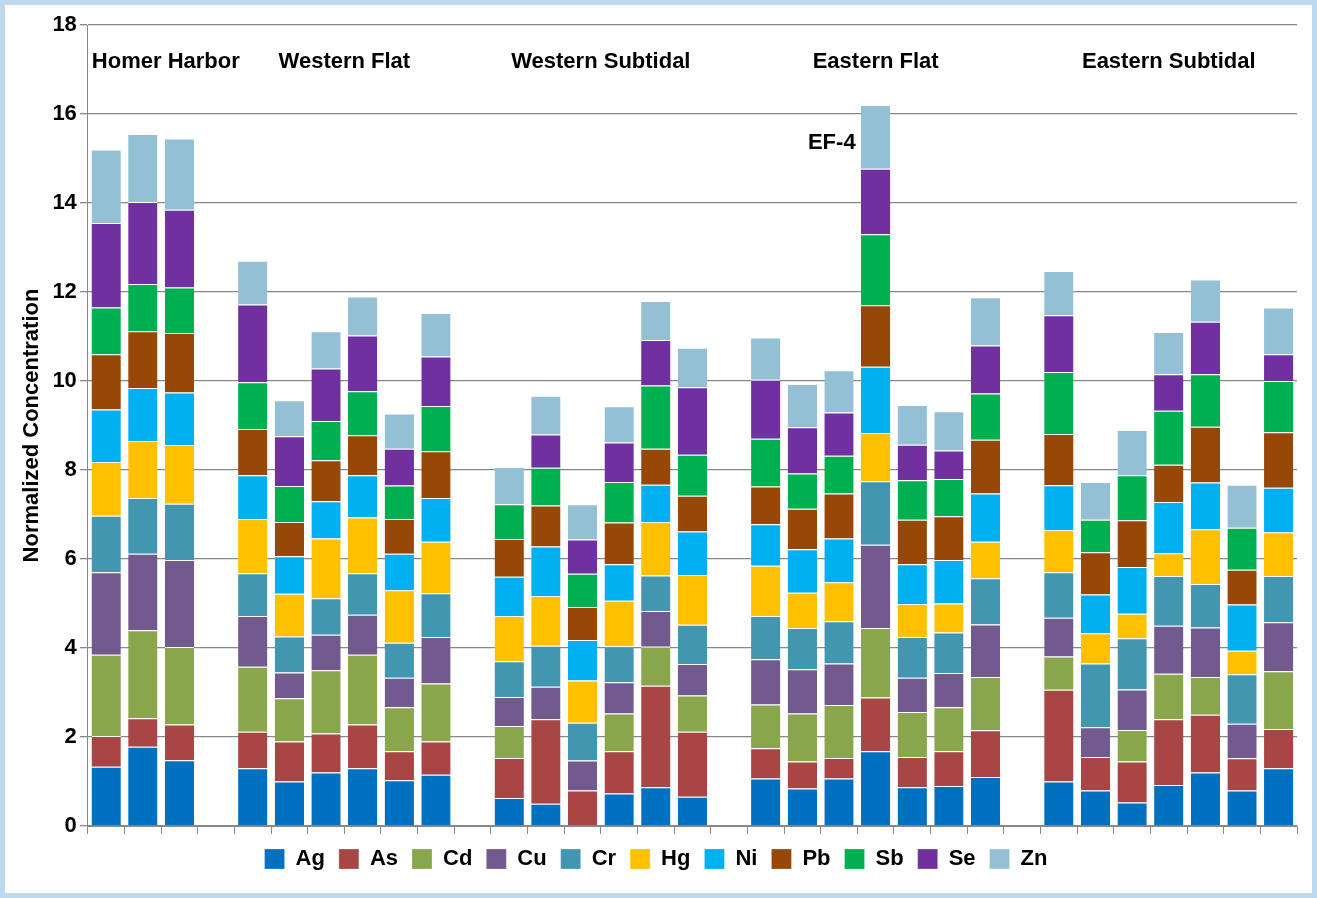 The image size is (1317, 898). I want to click on legend-label: Ag, so click(310, 858).